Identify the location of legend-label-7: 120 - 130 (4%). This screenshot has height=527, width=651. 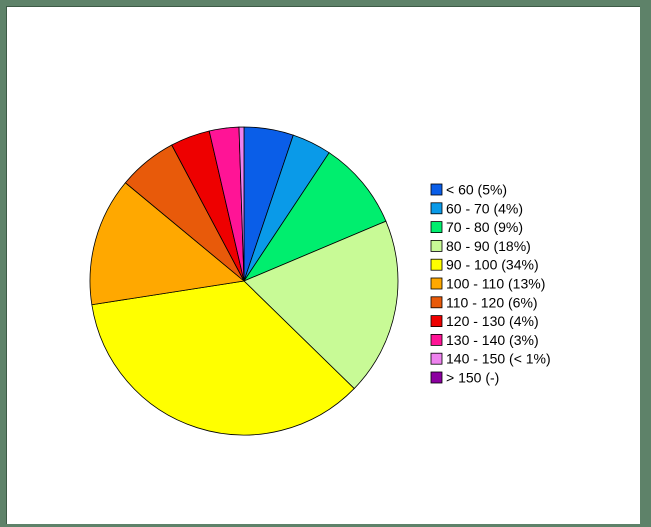
(492, 321).